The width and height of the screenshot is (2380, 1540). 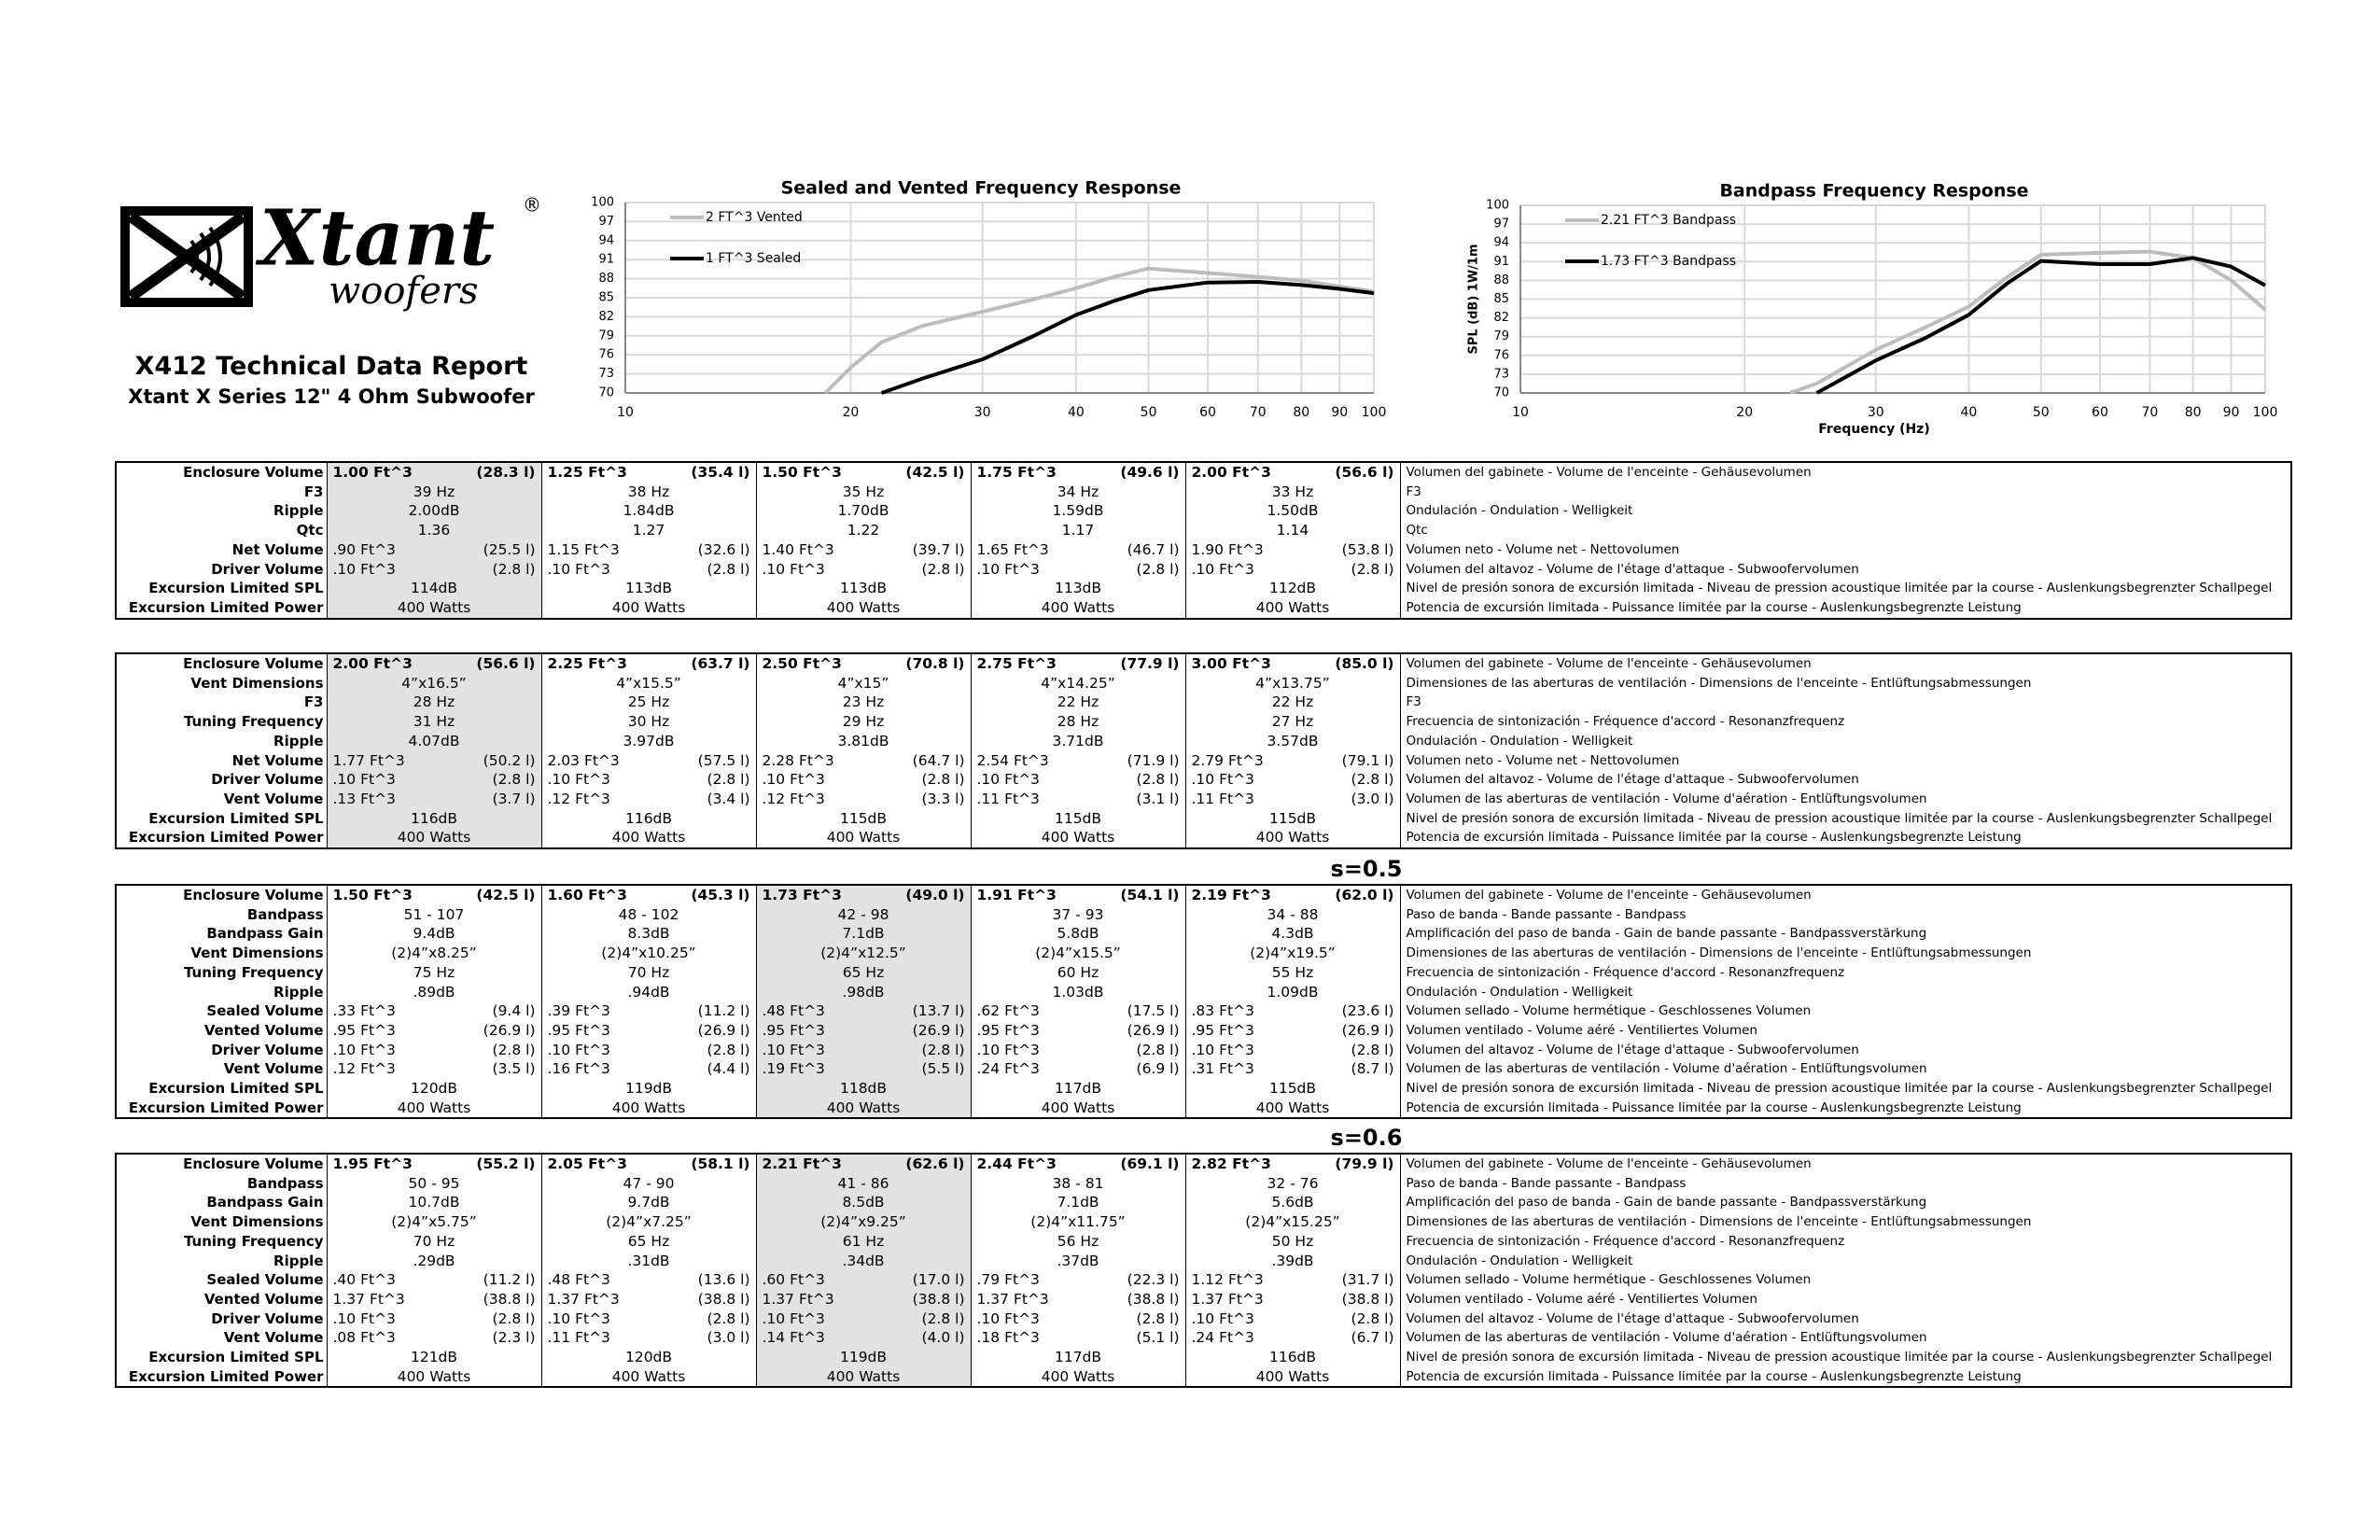 What do you see at coordinates (1668, 220) in the screenshot?
I see `legend-label: 2.21 FT^3 Bandpass` at bounding box center [1668, 220].